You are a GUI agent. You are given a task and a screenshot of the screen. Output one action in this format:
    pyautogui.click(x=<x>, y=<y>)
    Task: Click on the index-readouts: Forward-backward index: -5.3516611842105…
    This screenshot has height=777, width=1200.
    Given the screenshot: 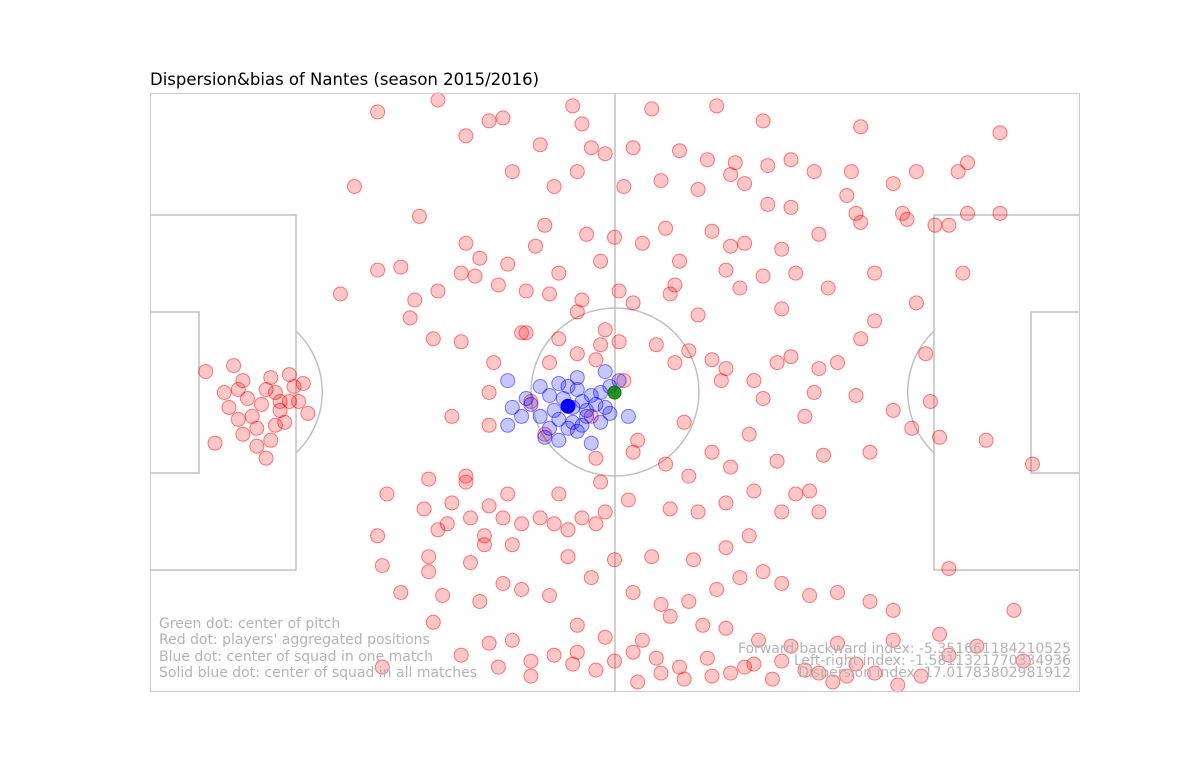 What is the action you would take?
    pyautogui.click(x=904, y=661)
    